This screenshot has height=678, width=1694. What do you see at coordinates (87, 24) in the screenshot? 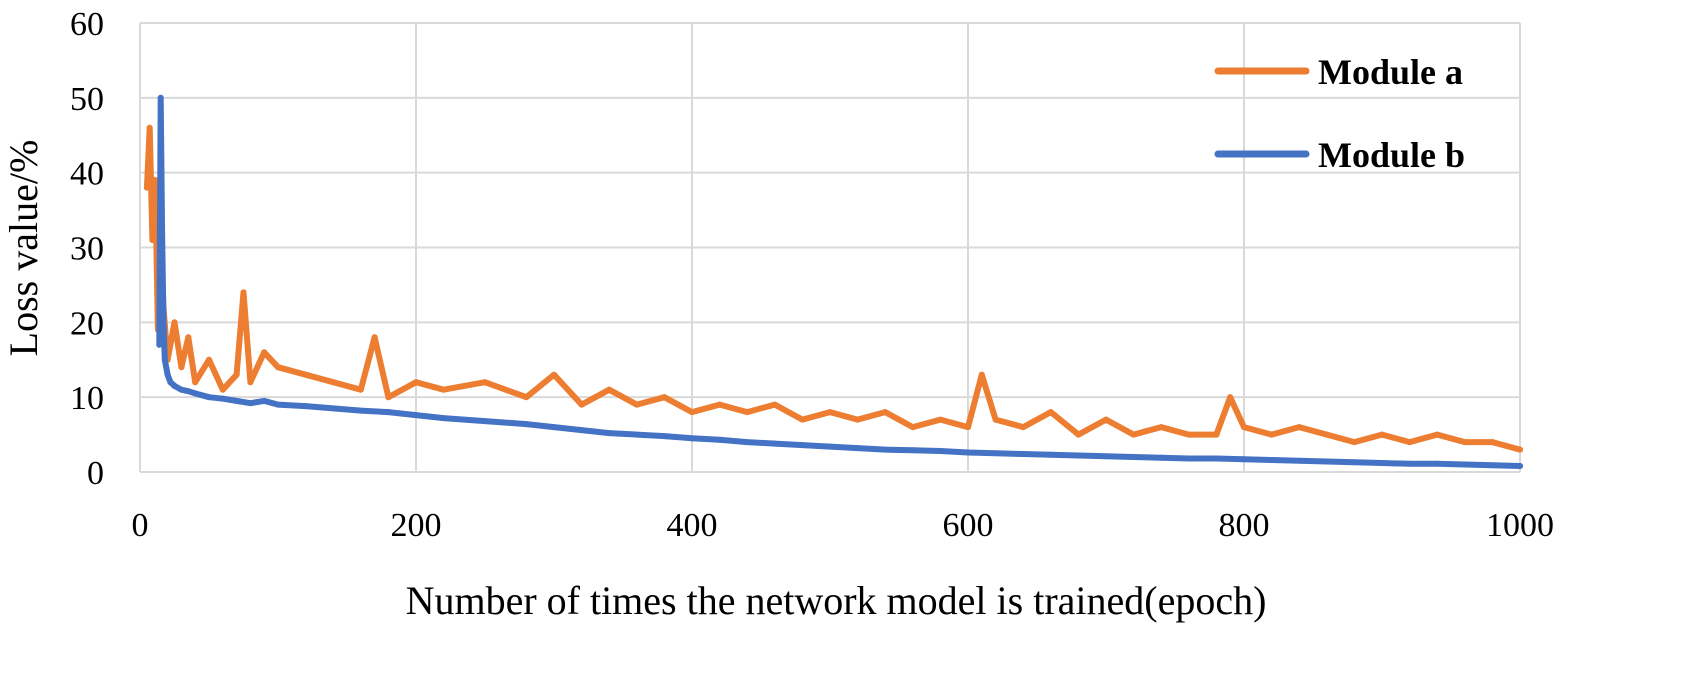
I see `y-tick-label: 60` at bounding box center [87, 24].